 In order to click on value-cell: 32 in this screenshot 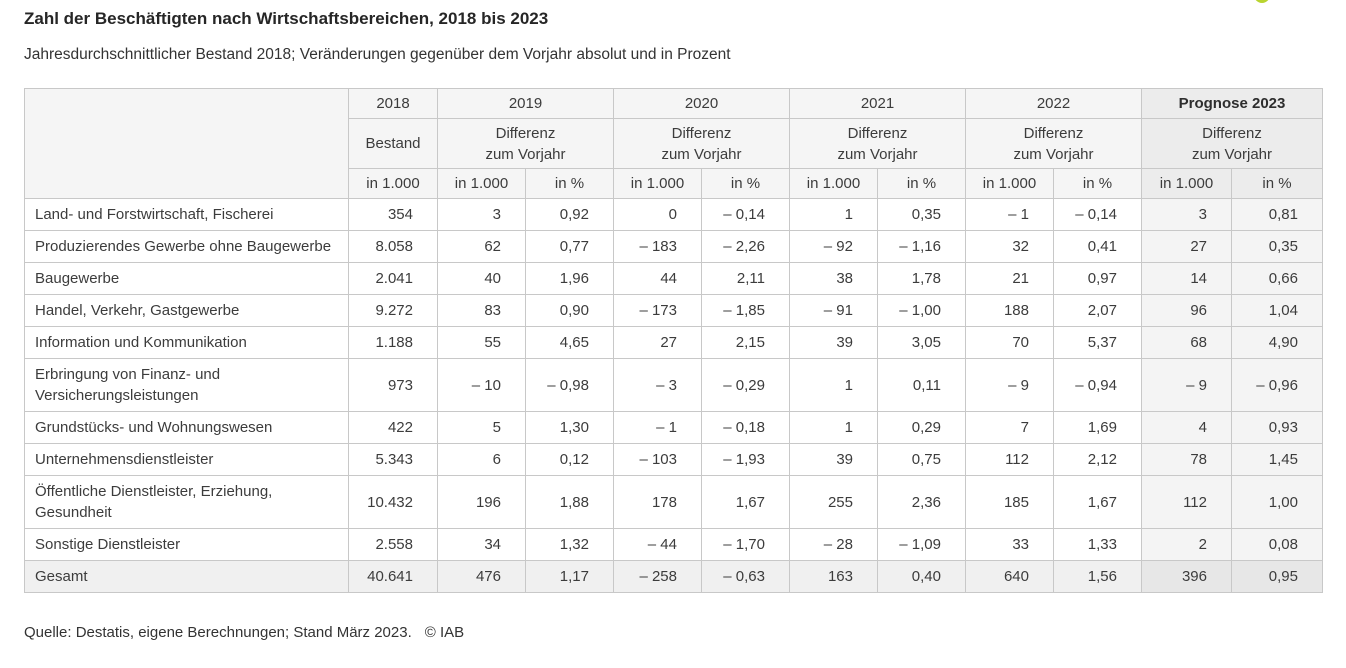, I will do `click(1009, 246)`.